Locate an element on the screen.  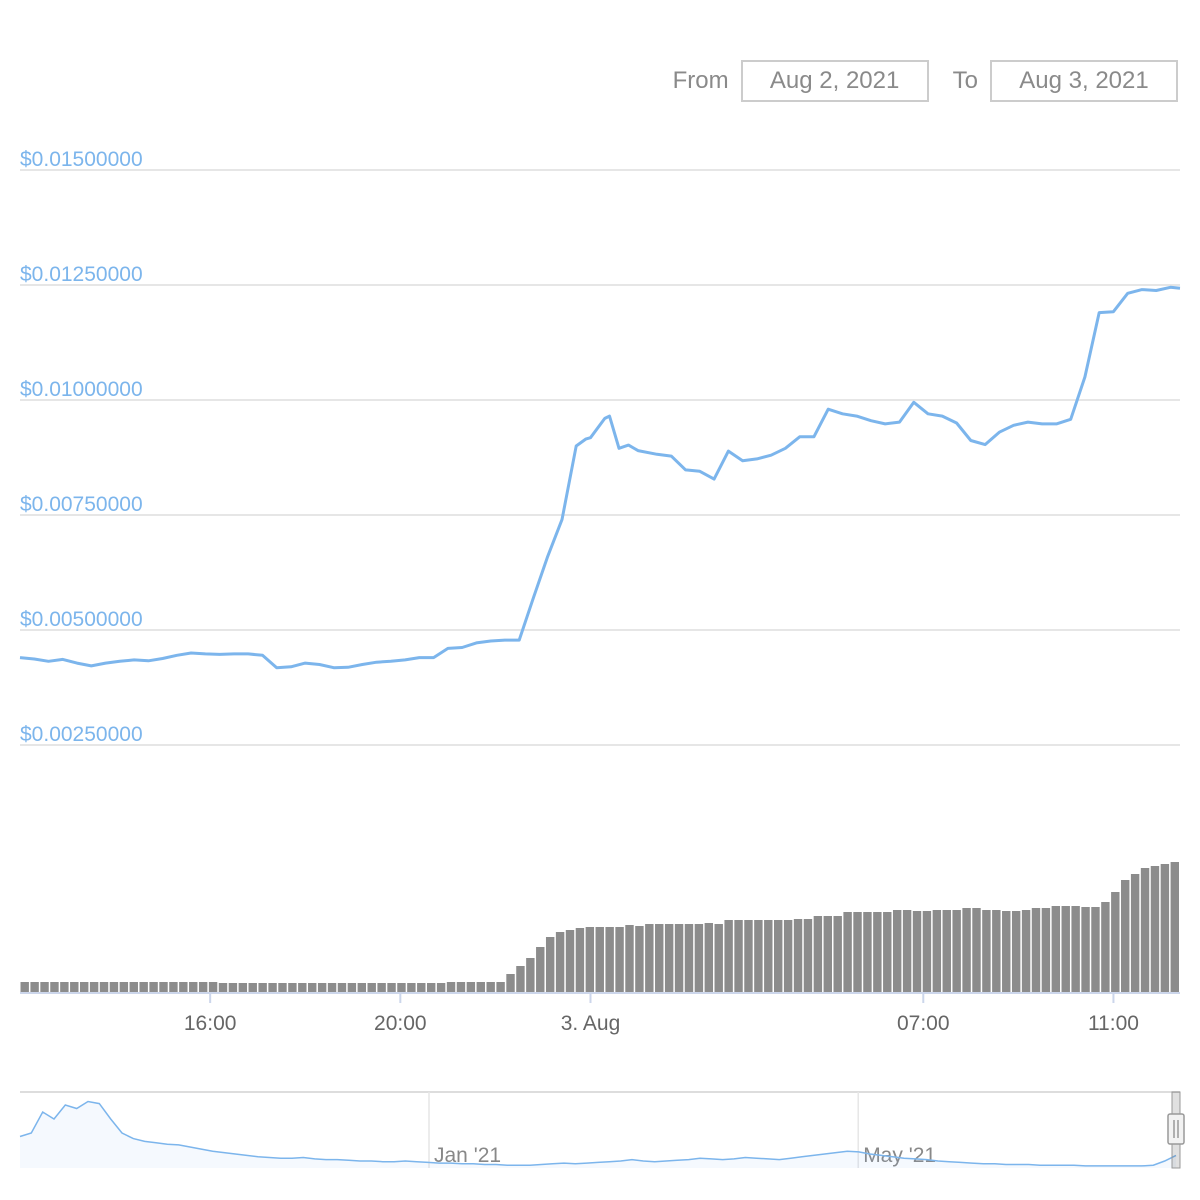
from-label: From is located at coordinates (700, 80).